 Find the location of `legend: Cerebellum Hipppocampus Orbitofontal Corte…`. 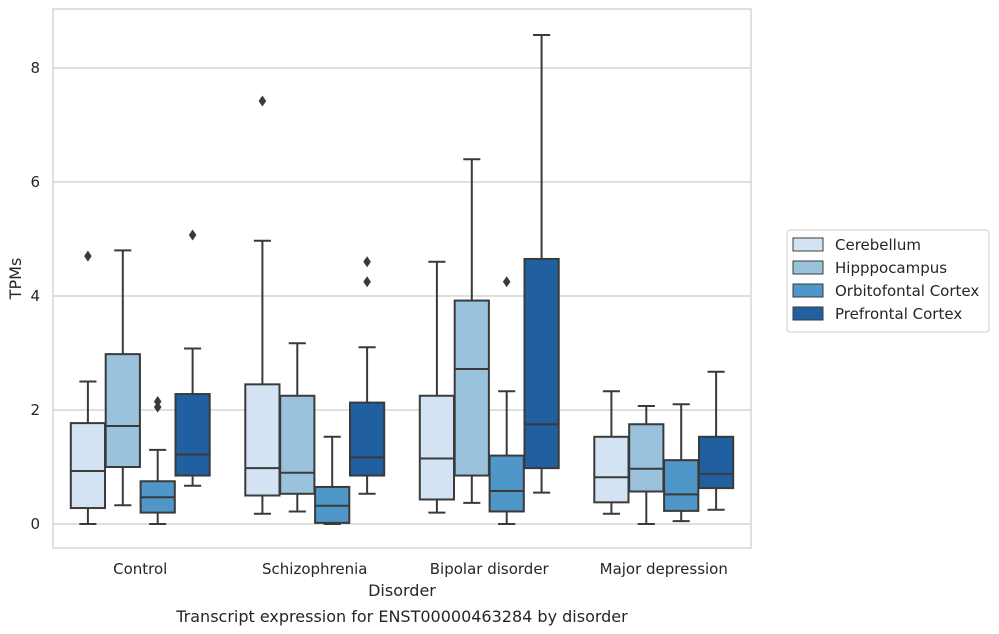

legend: Cerebellum Hipppocampus Orbitofontal Corte… is located at coordinates (888, 281).